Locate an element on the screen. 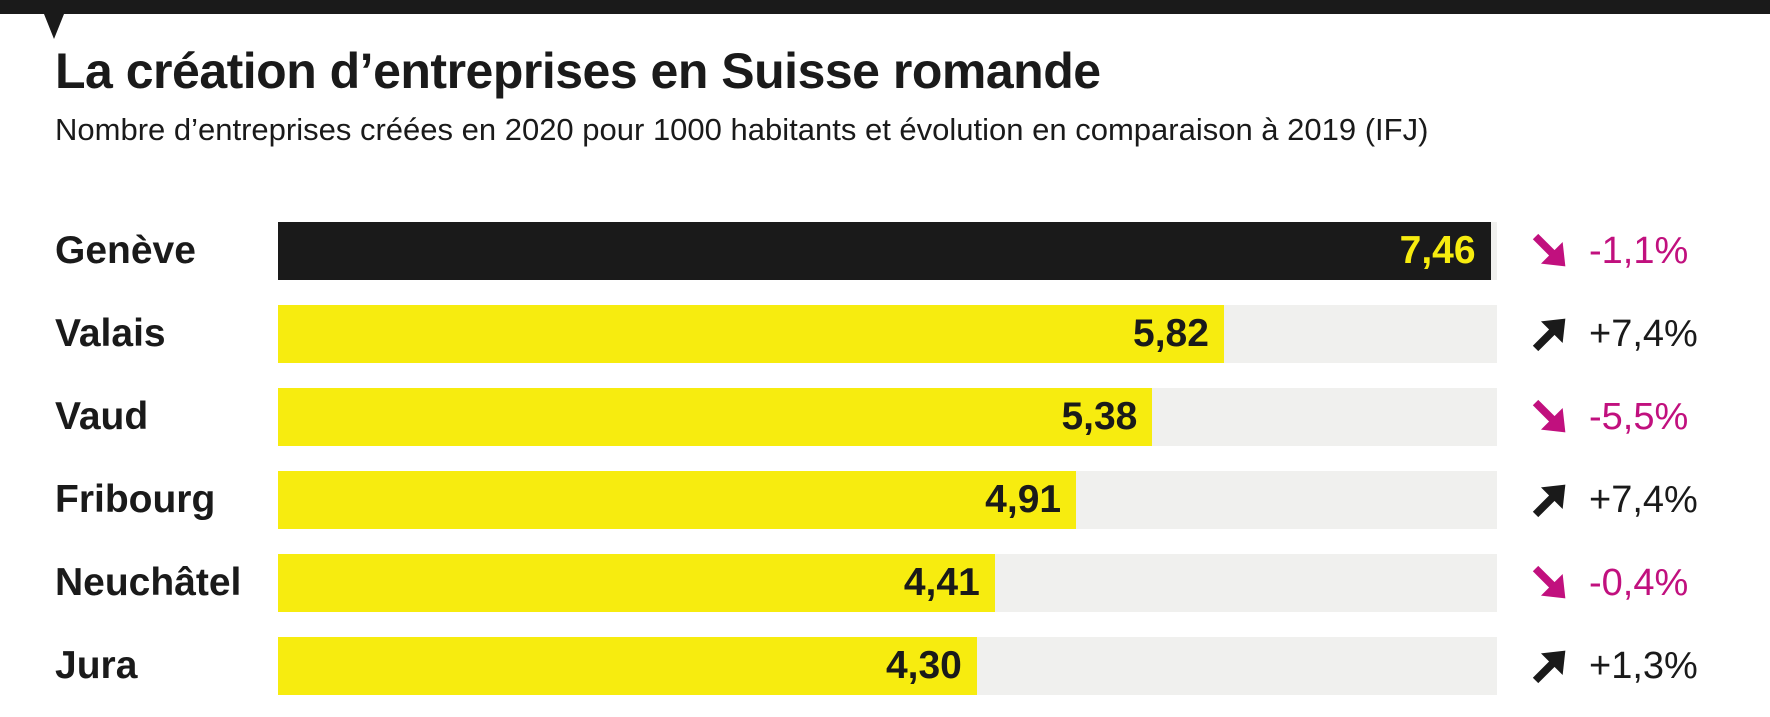 Image resolution: width=1770 pixels, height=717 pixels. bar-value: 5,82 is located at coordinates (1171, 333).